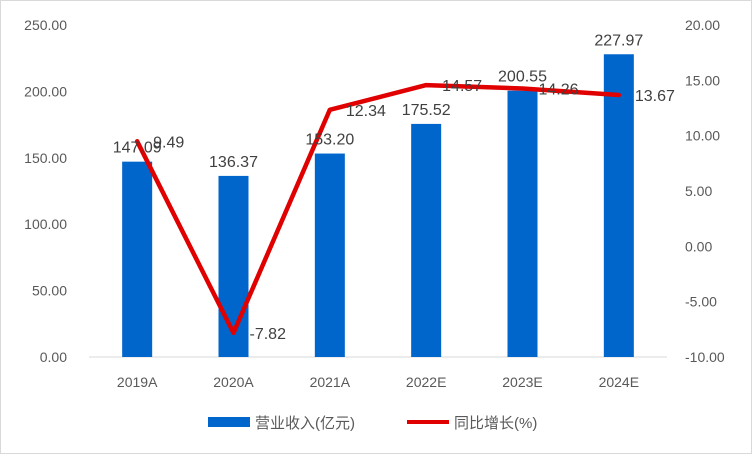  What do you see at coordinates (229, 422) in the screenshot?
I see `legend-swatch-bar` at bounding box center [229, 422].